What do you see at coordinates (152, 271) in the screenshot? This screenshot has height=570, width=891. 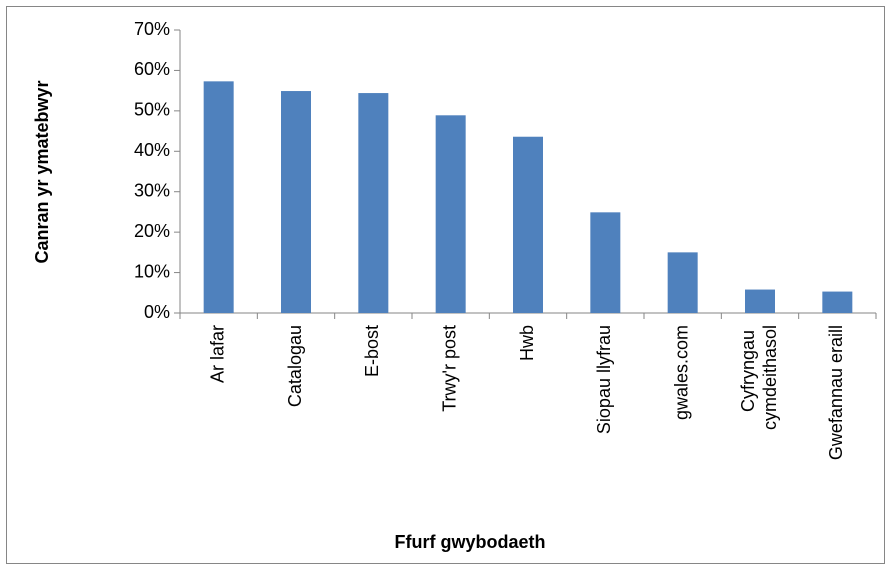 I see `y-tick-label: 10%` at bounding box center [152, 271].